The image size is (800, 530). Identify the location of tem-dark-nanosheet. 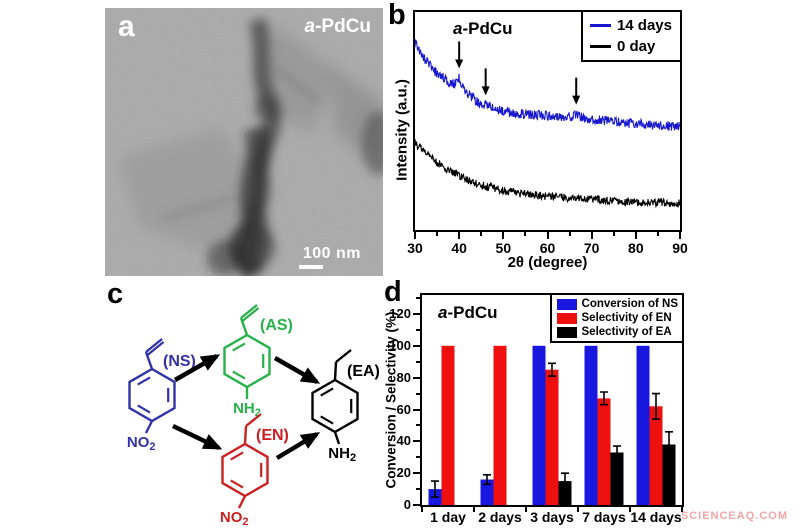
(273, 146).